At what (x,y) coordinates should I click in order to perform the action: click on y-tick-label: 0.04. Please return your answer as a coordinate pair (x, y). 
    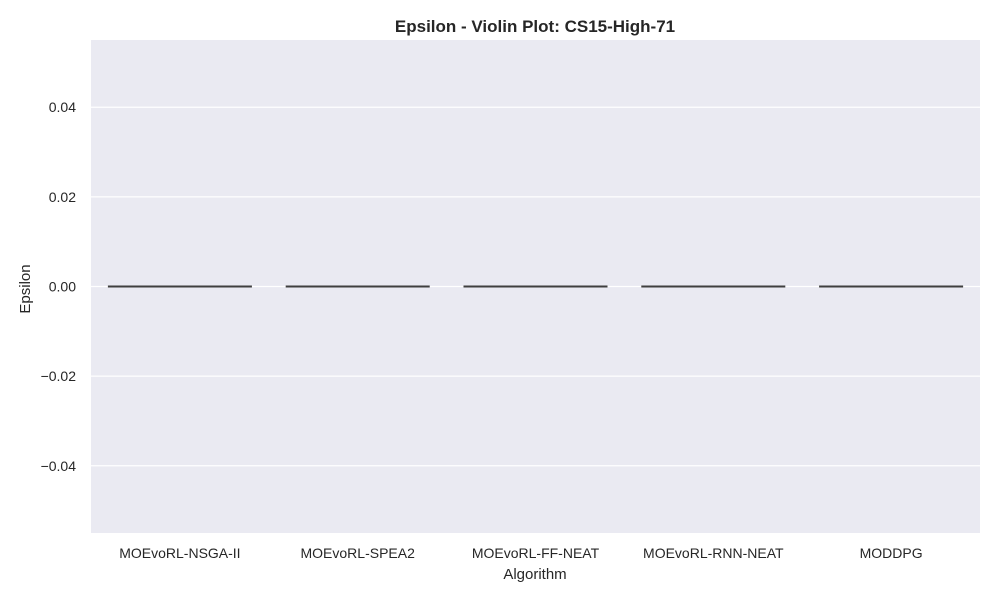
    Looking at the image, I should click on (62, 107).